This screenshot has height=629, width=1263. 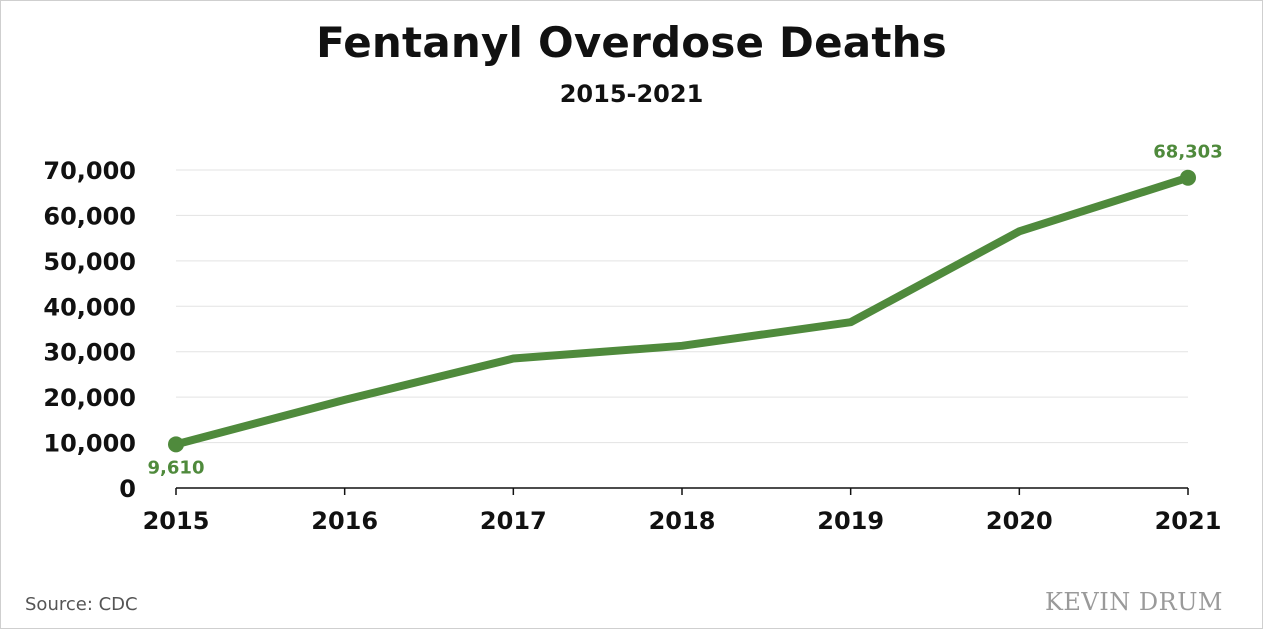 What do you see at coordinates (344, 521) in the screenshot?
I see `x-tick-label: 2016` at bounding box center [344, 521].